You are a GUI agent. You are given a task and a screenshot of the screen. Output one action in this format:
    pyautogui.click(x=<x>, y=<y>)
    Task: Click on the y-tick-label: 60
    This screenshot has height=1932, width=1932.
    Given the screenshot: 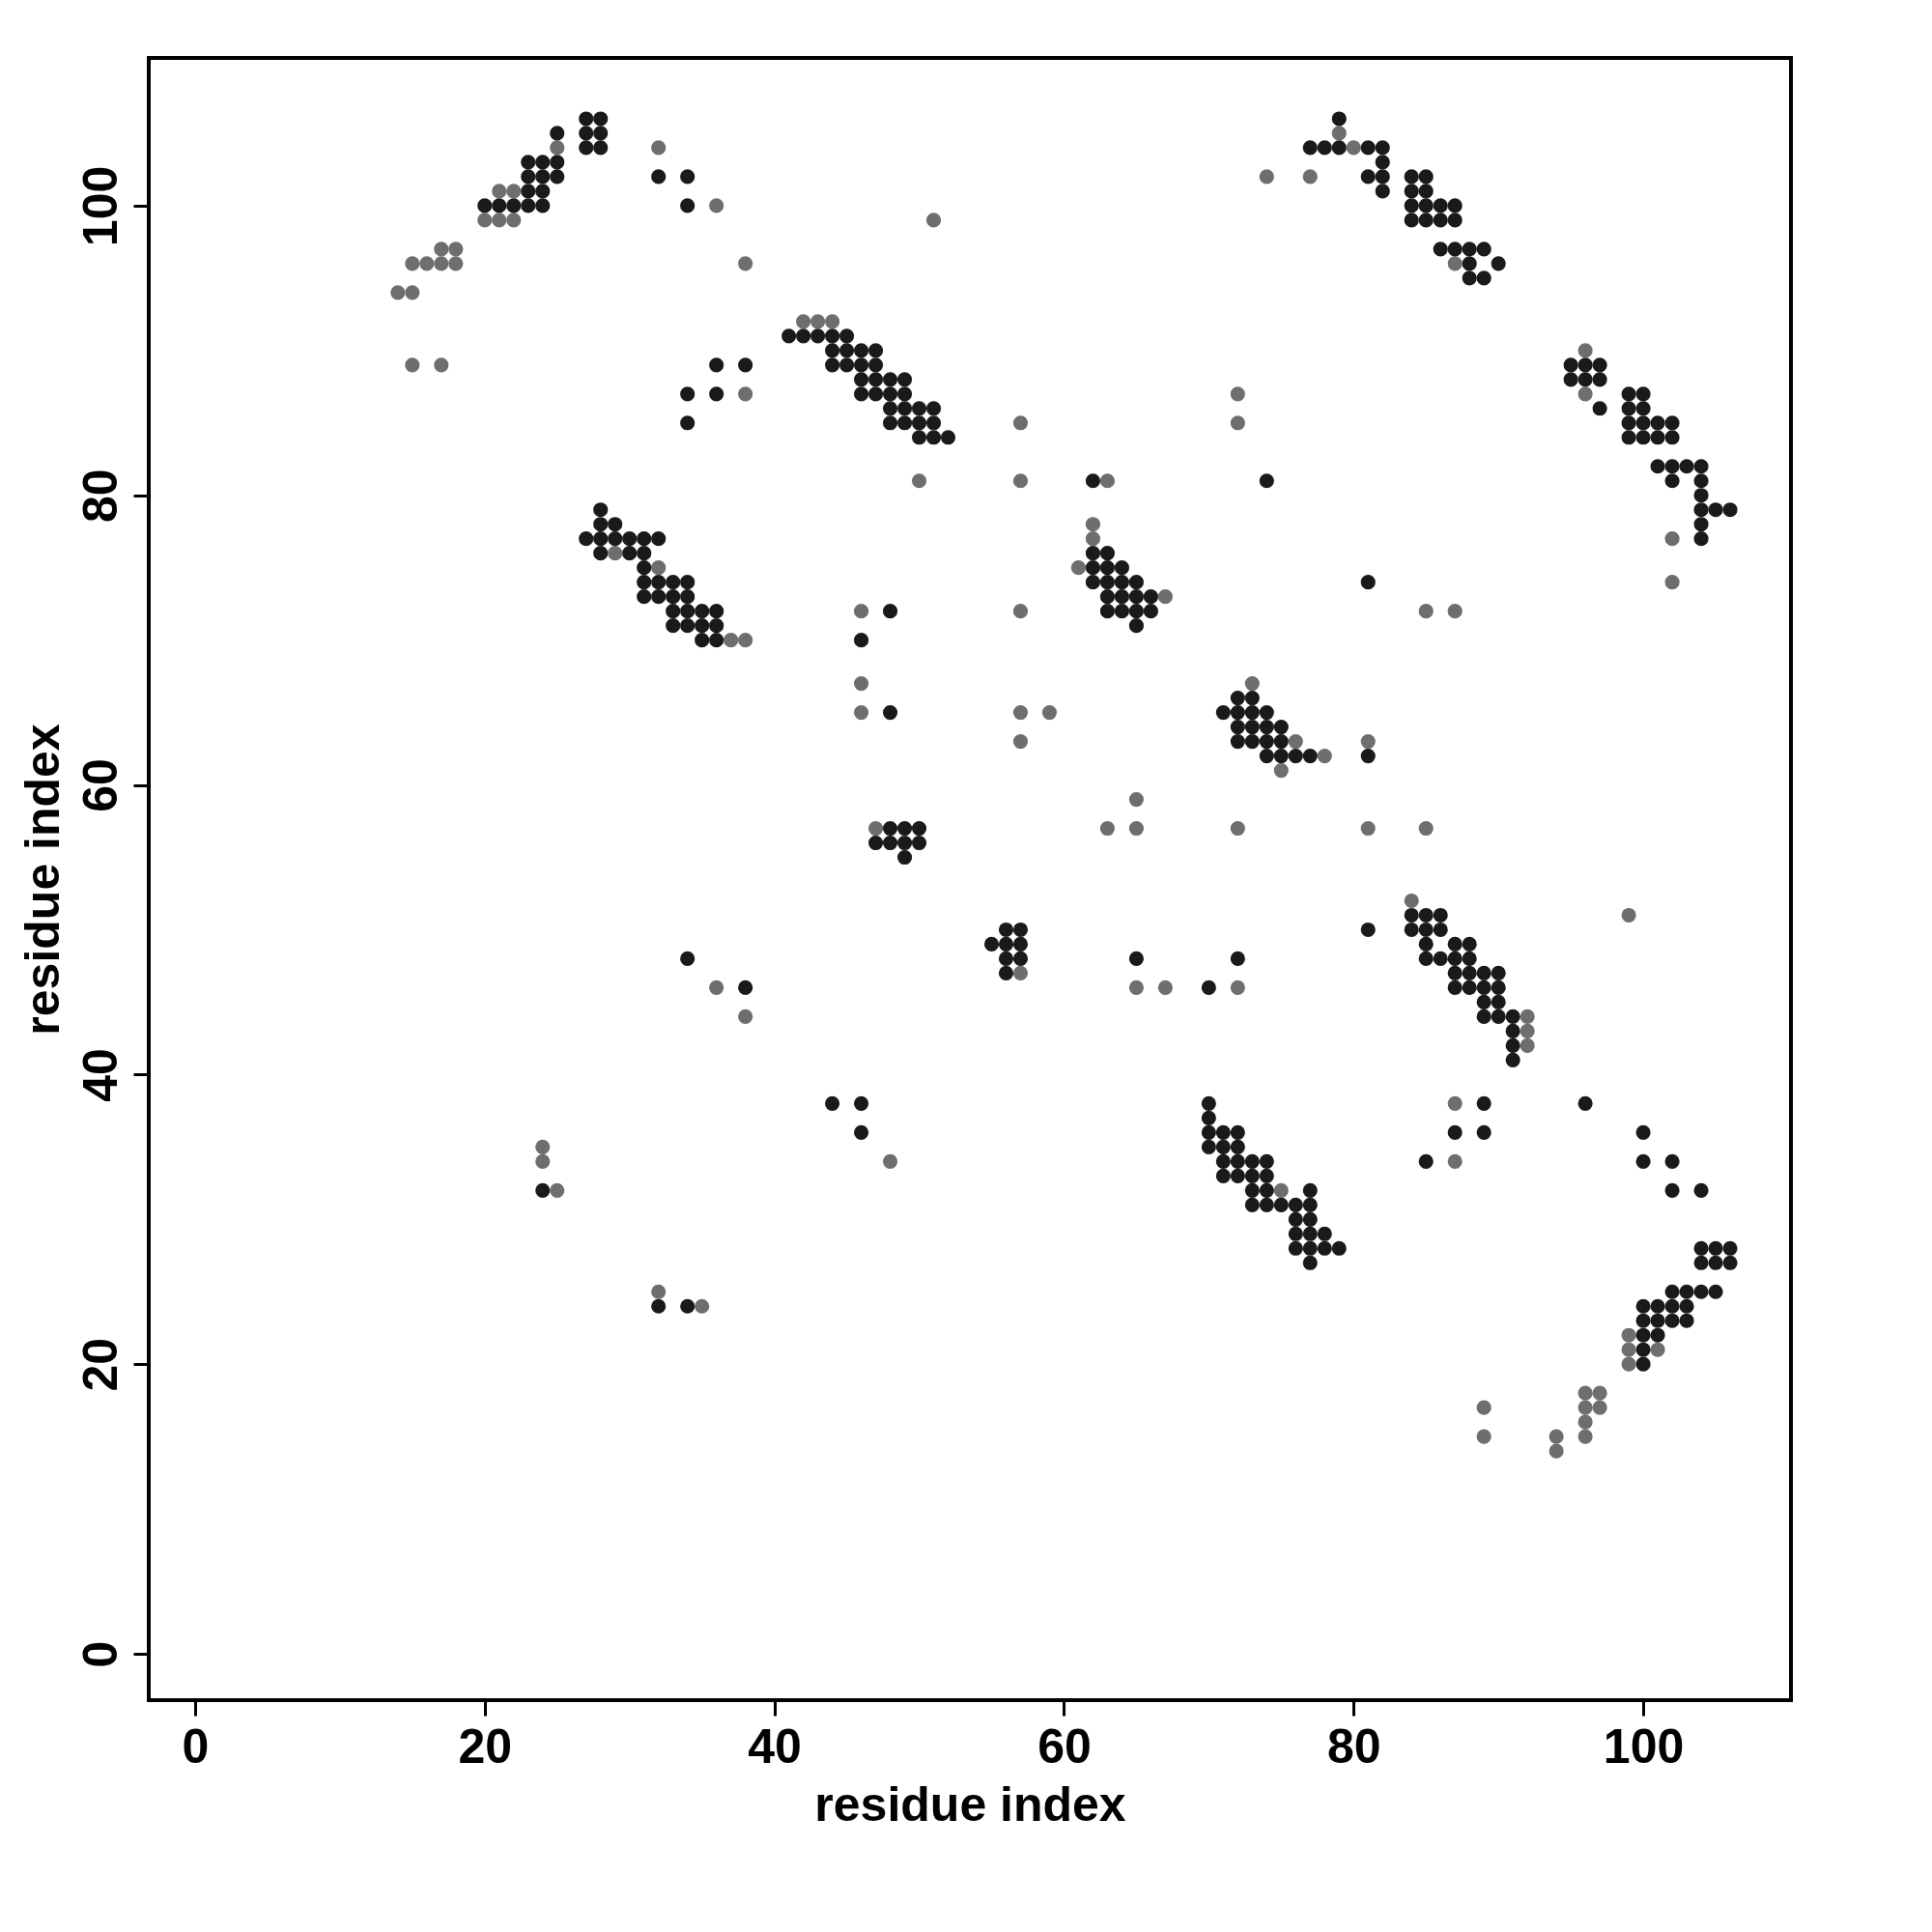 What is the action you would take?
    pyautogui.click(x=100, y=785)
    